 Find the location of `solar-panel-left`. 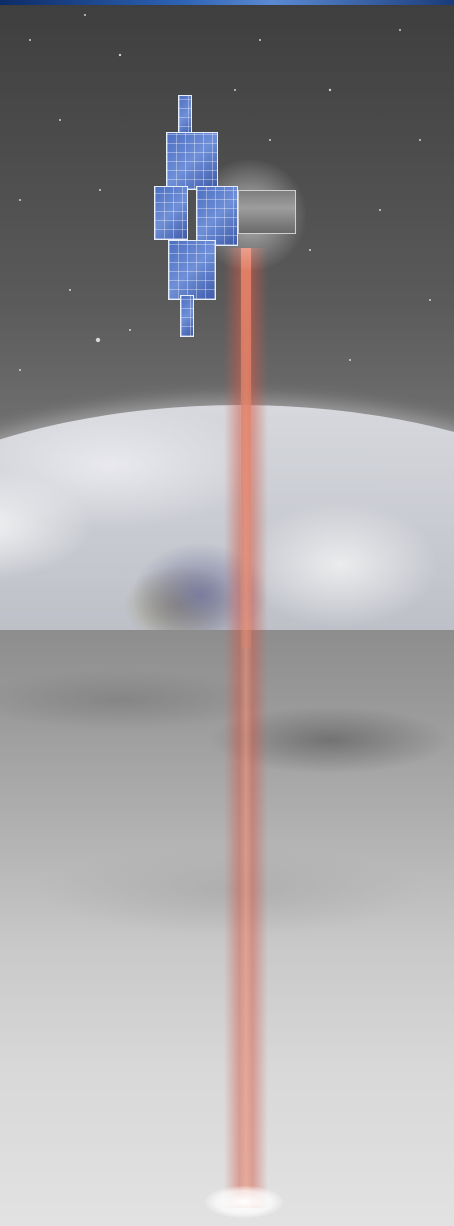

solar-panel-left is located at coordinates (171, 213).